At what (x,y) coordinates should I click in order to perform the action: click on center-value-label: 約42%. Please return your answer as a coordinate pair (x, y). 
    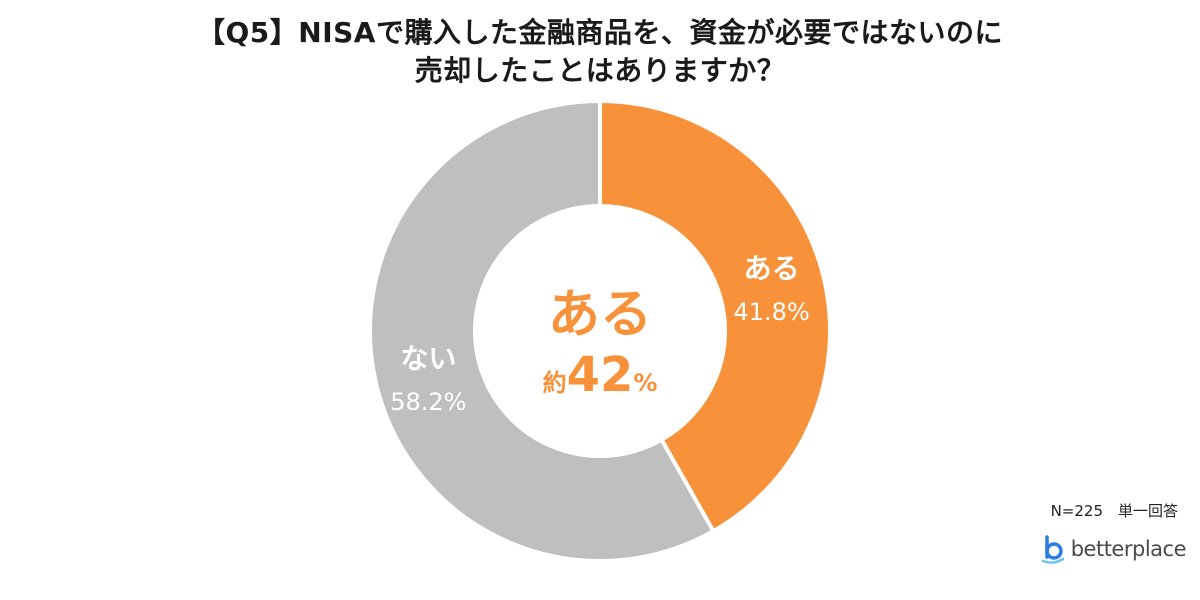
    Looking at the image, I should click on (600, 375).